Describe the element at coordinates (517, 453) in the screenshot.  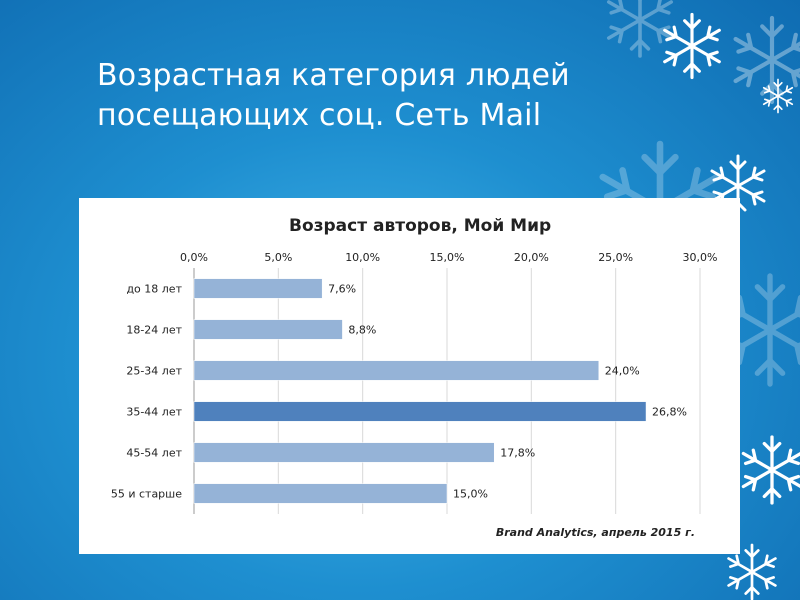
I see `value-label: 17,8%` at that location.